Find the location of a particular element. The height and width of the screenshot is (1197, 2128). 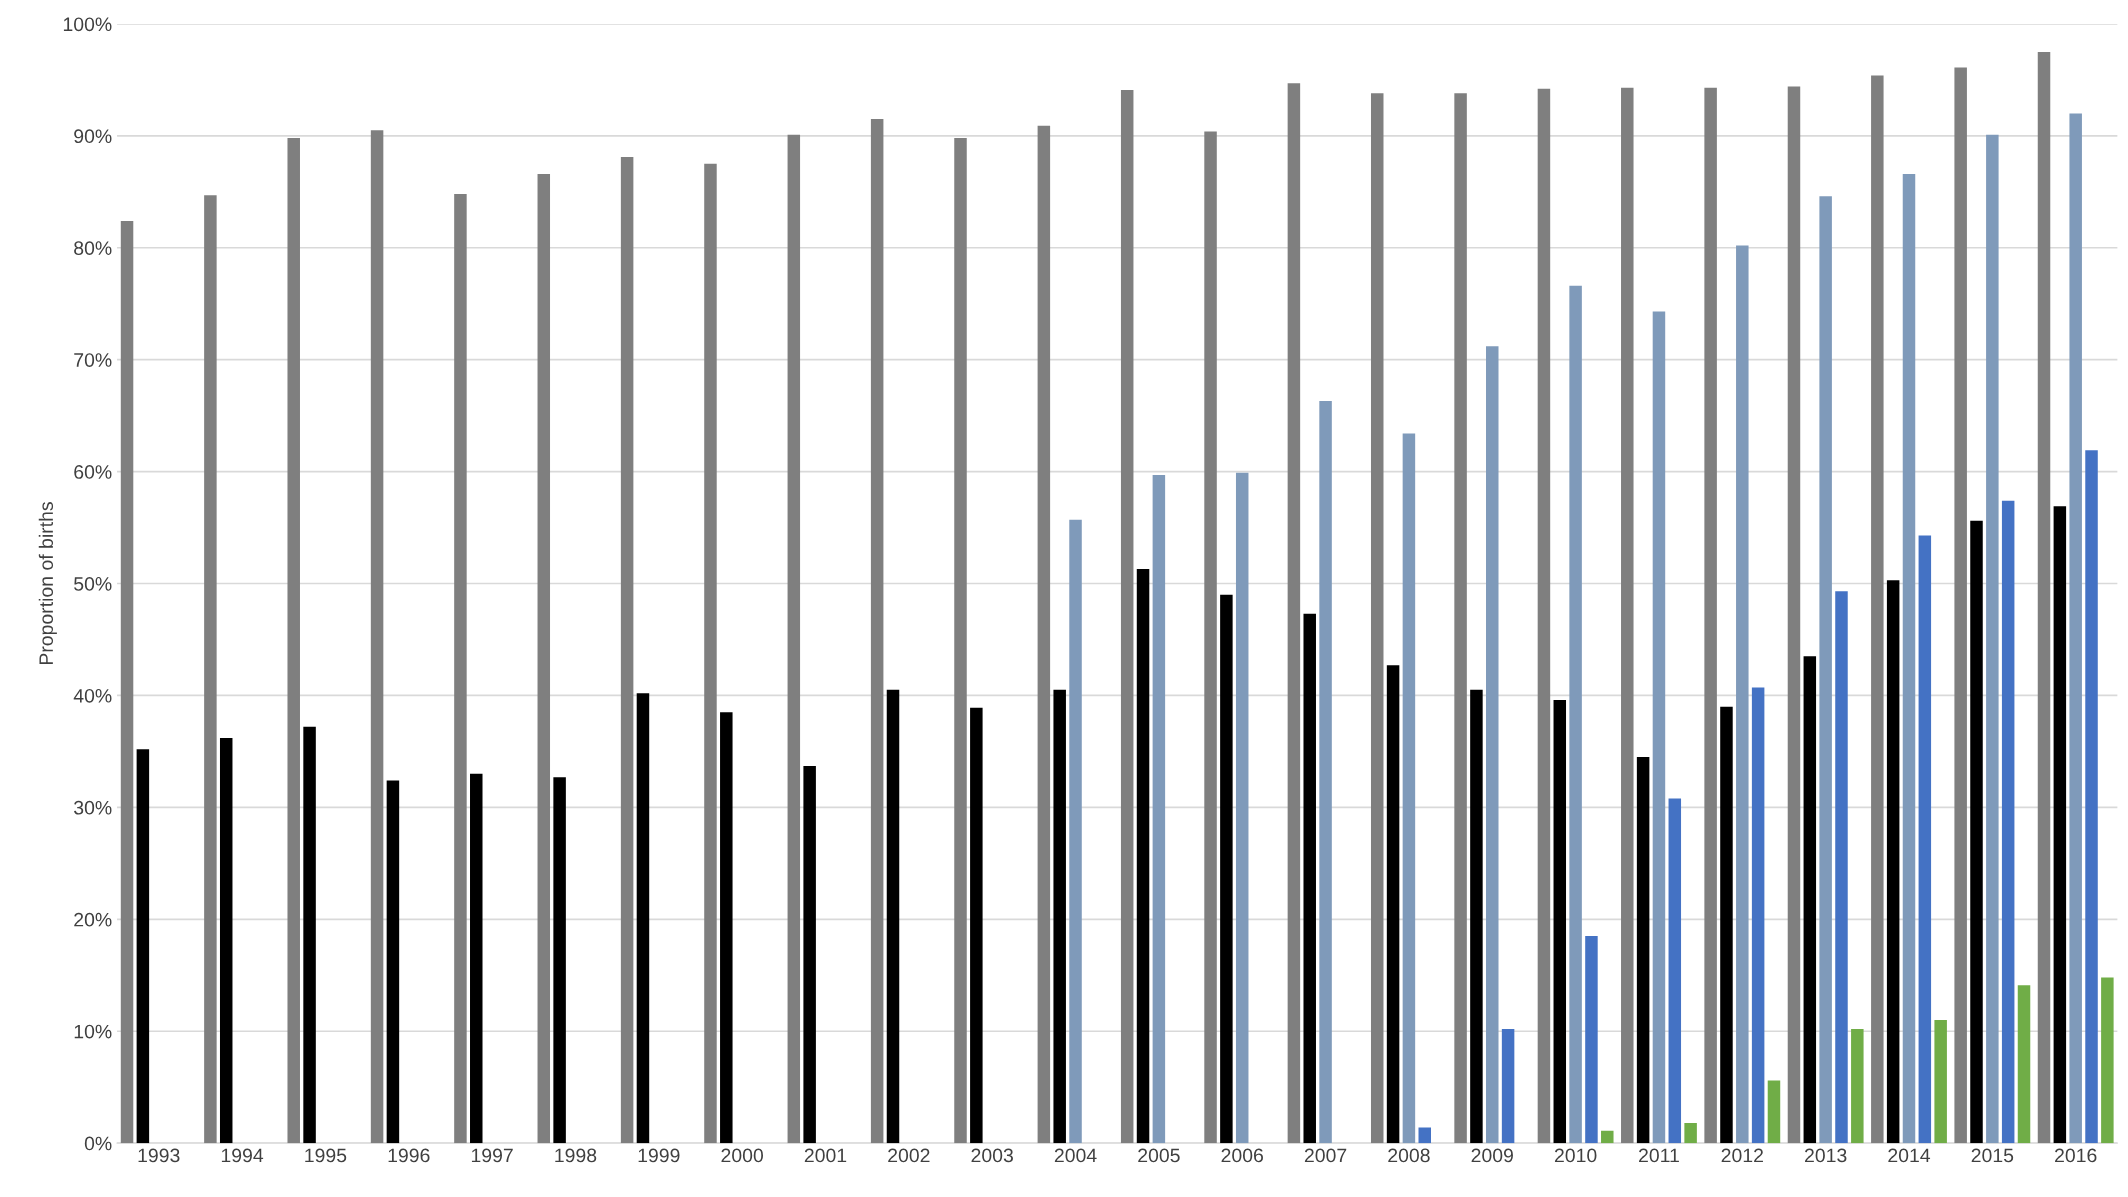

y-tick-label: 100% is located at coordinates (87, 24).